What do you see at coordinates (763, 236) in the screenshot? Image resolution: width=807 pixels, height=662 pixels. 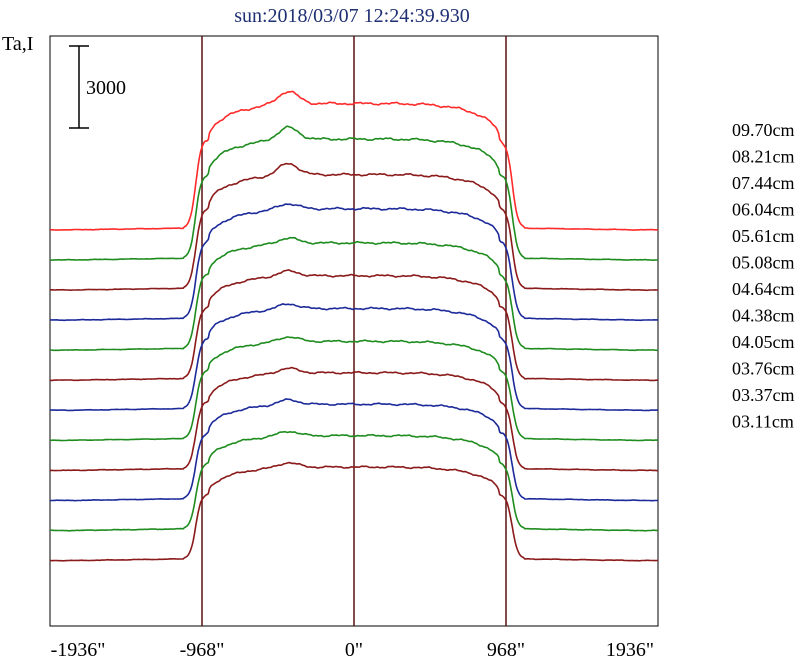 I see `legend-entry-05.61cm: 05.61cm` at bounding box center [763, 236].